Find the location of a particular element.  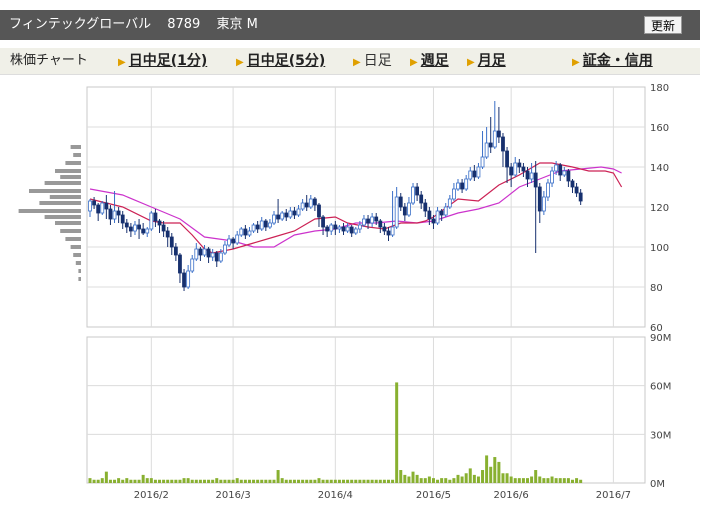

nav-item-label: 日中足(1分) is located at coordinates (168, 61).